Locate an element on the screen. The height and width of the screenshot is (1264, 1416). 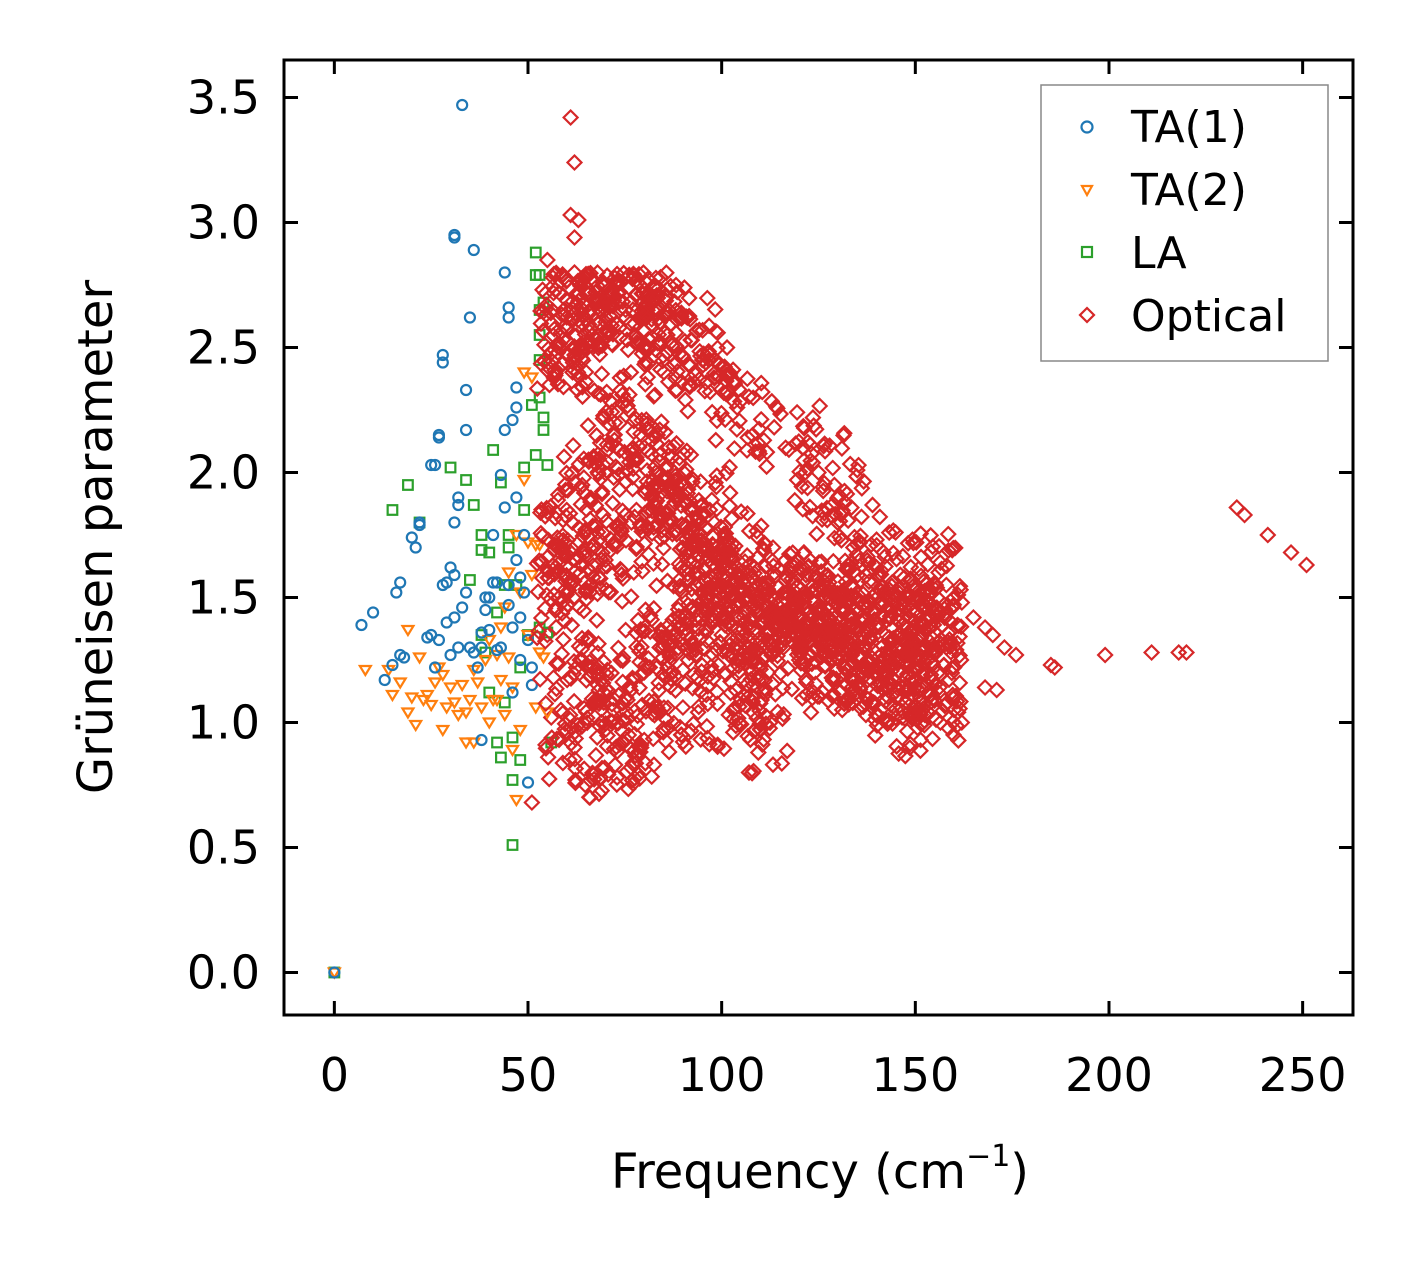
point-la is located at coordinates (450, 467).